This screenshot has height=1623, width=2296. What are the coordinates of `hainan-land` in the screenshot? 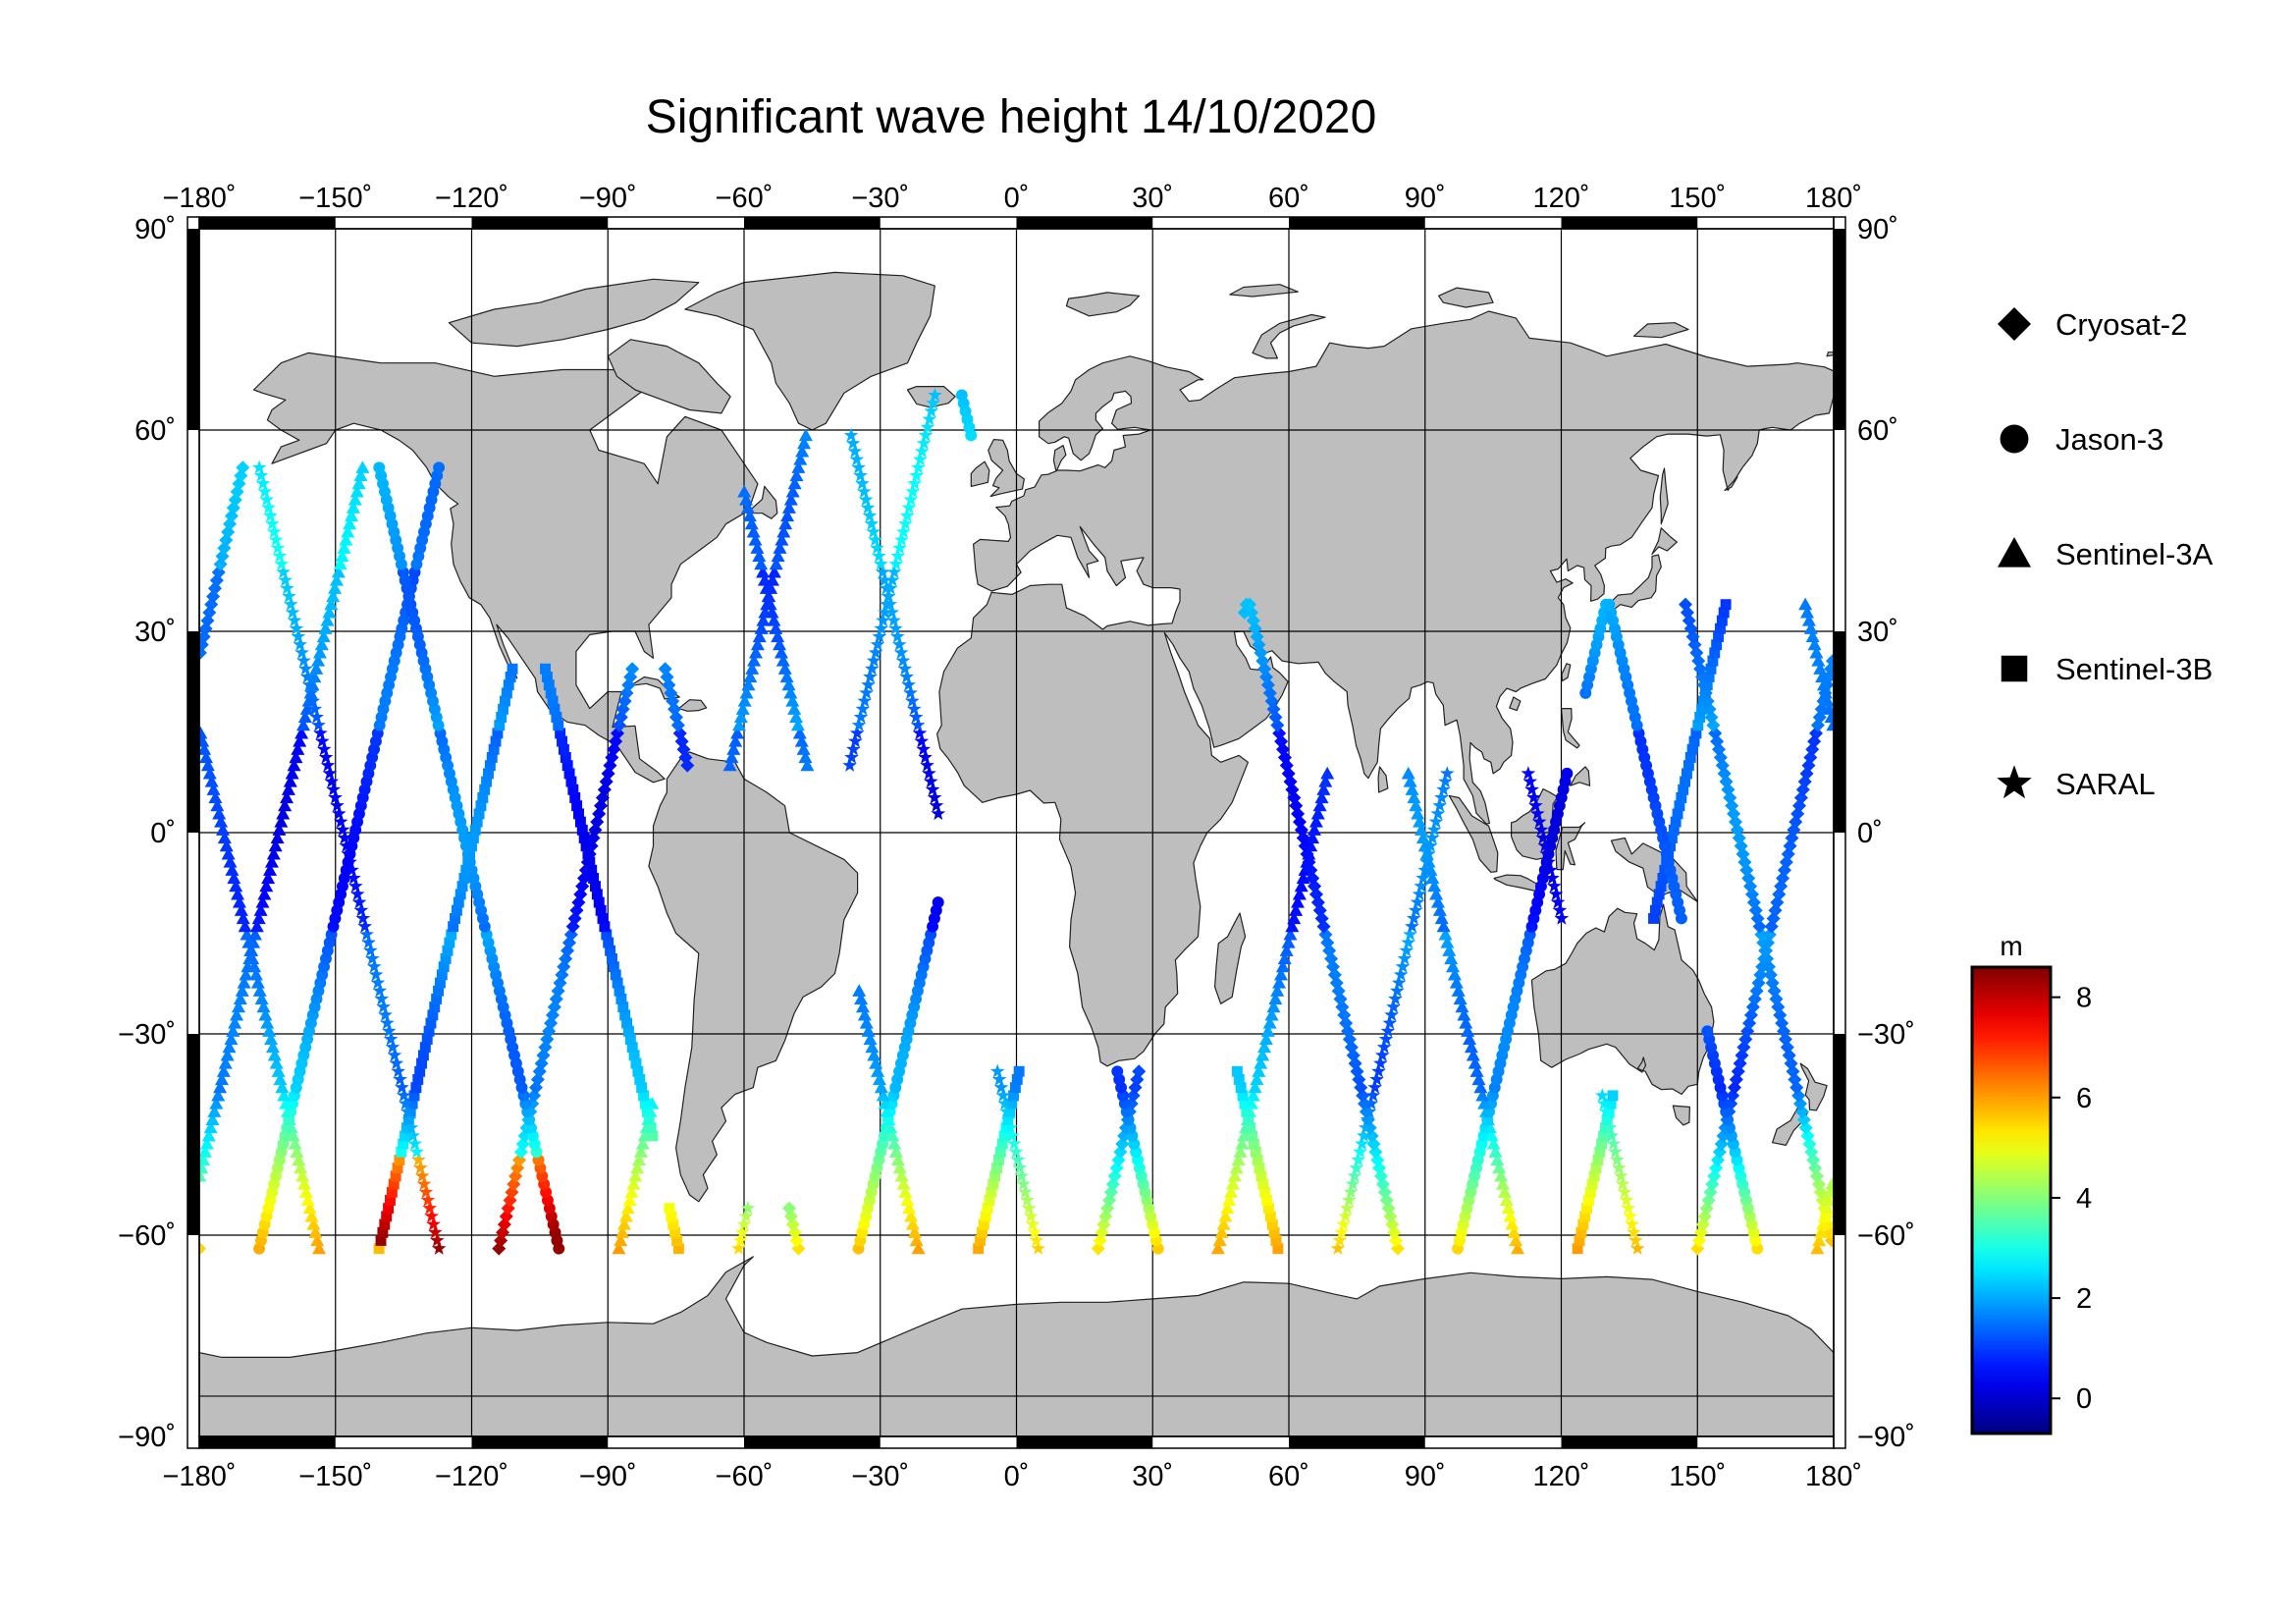 It's located at (1515, 704).